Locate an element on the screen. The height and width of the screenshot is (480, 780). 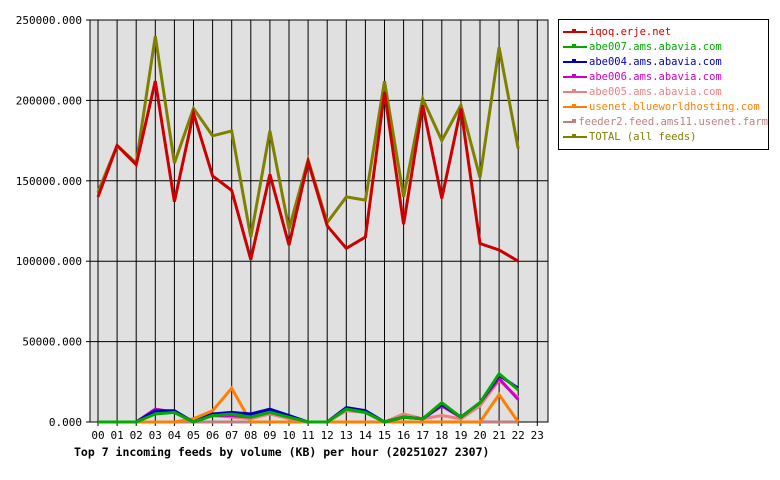
legend-item: iqoq.erje.net is located at coordinates (665, 31).